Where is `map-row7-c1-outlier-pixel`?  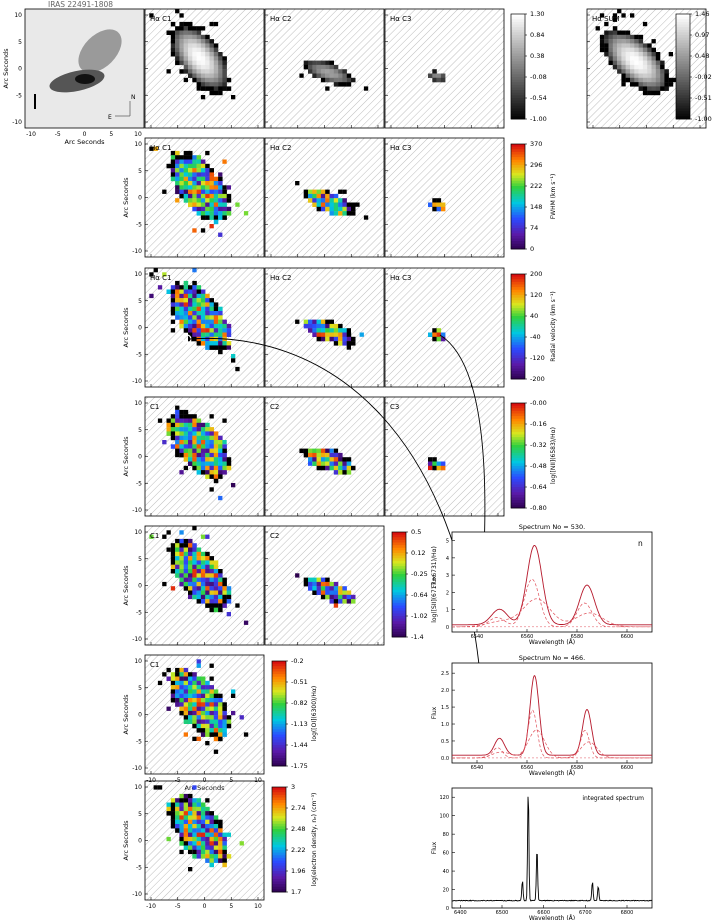 map-row7-c1-outlier-pixel is located at coordinates (241, 843).